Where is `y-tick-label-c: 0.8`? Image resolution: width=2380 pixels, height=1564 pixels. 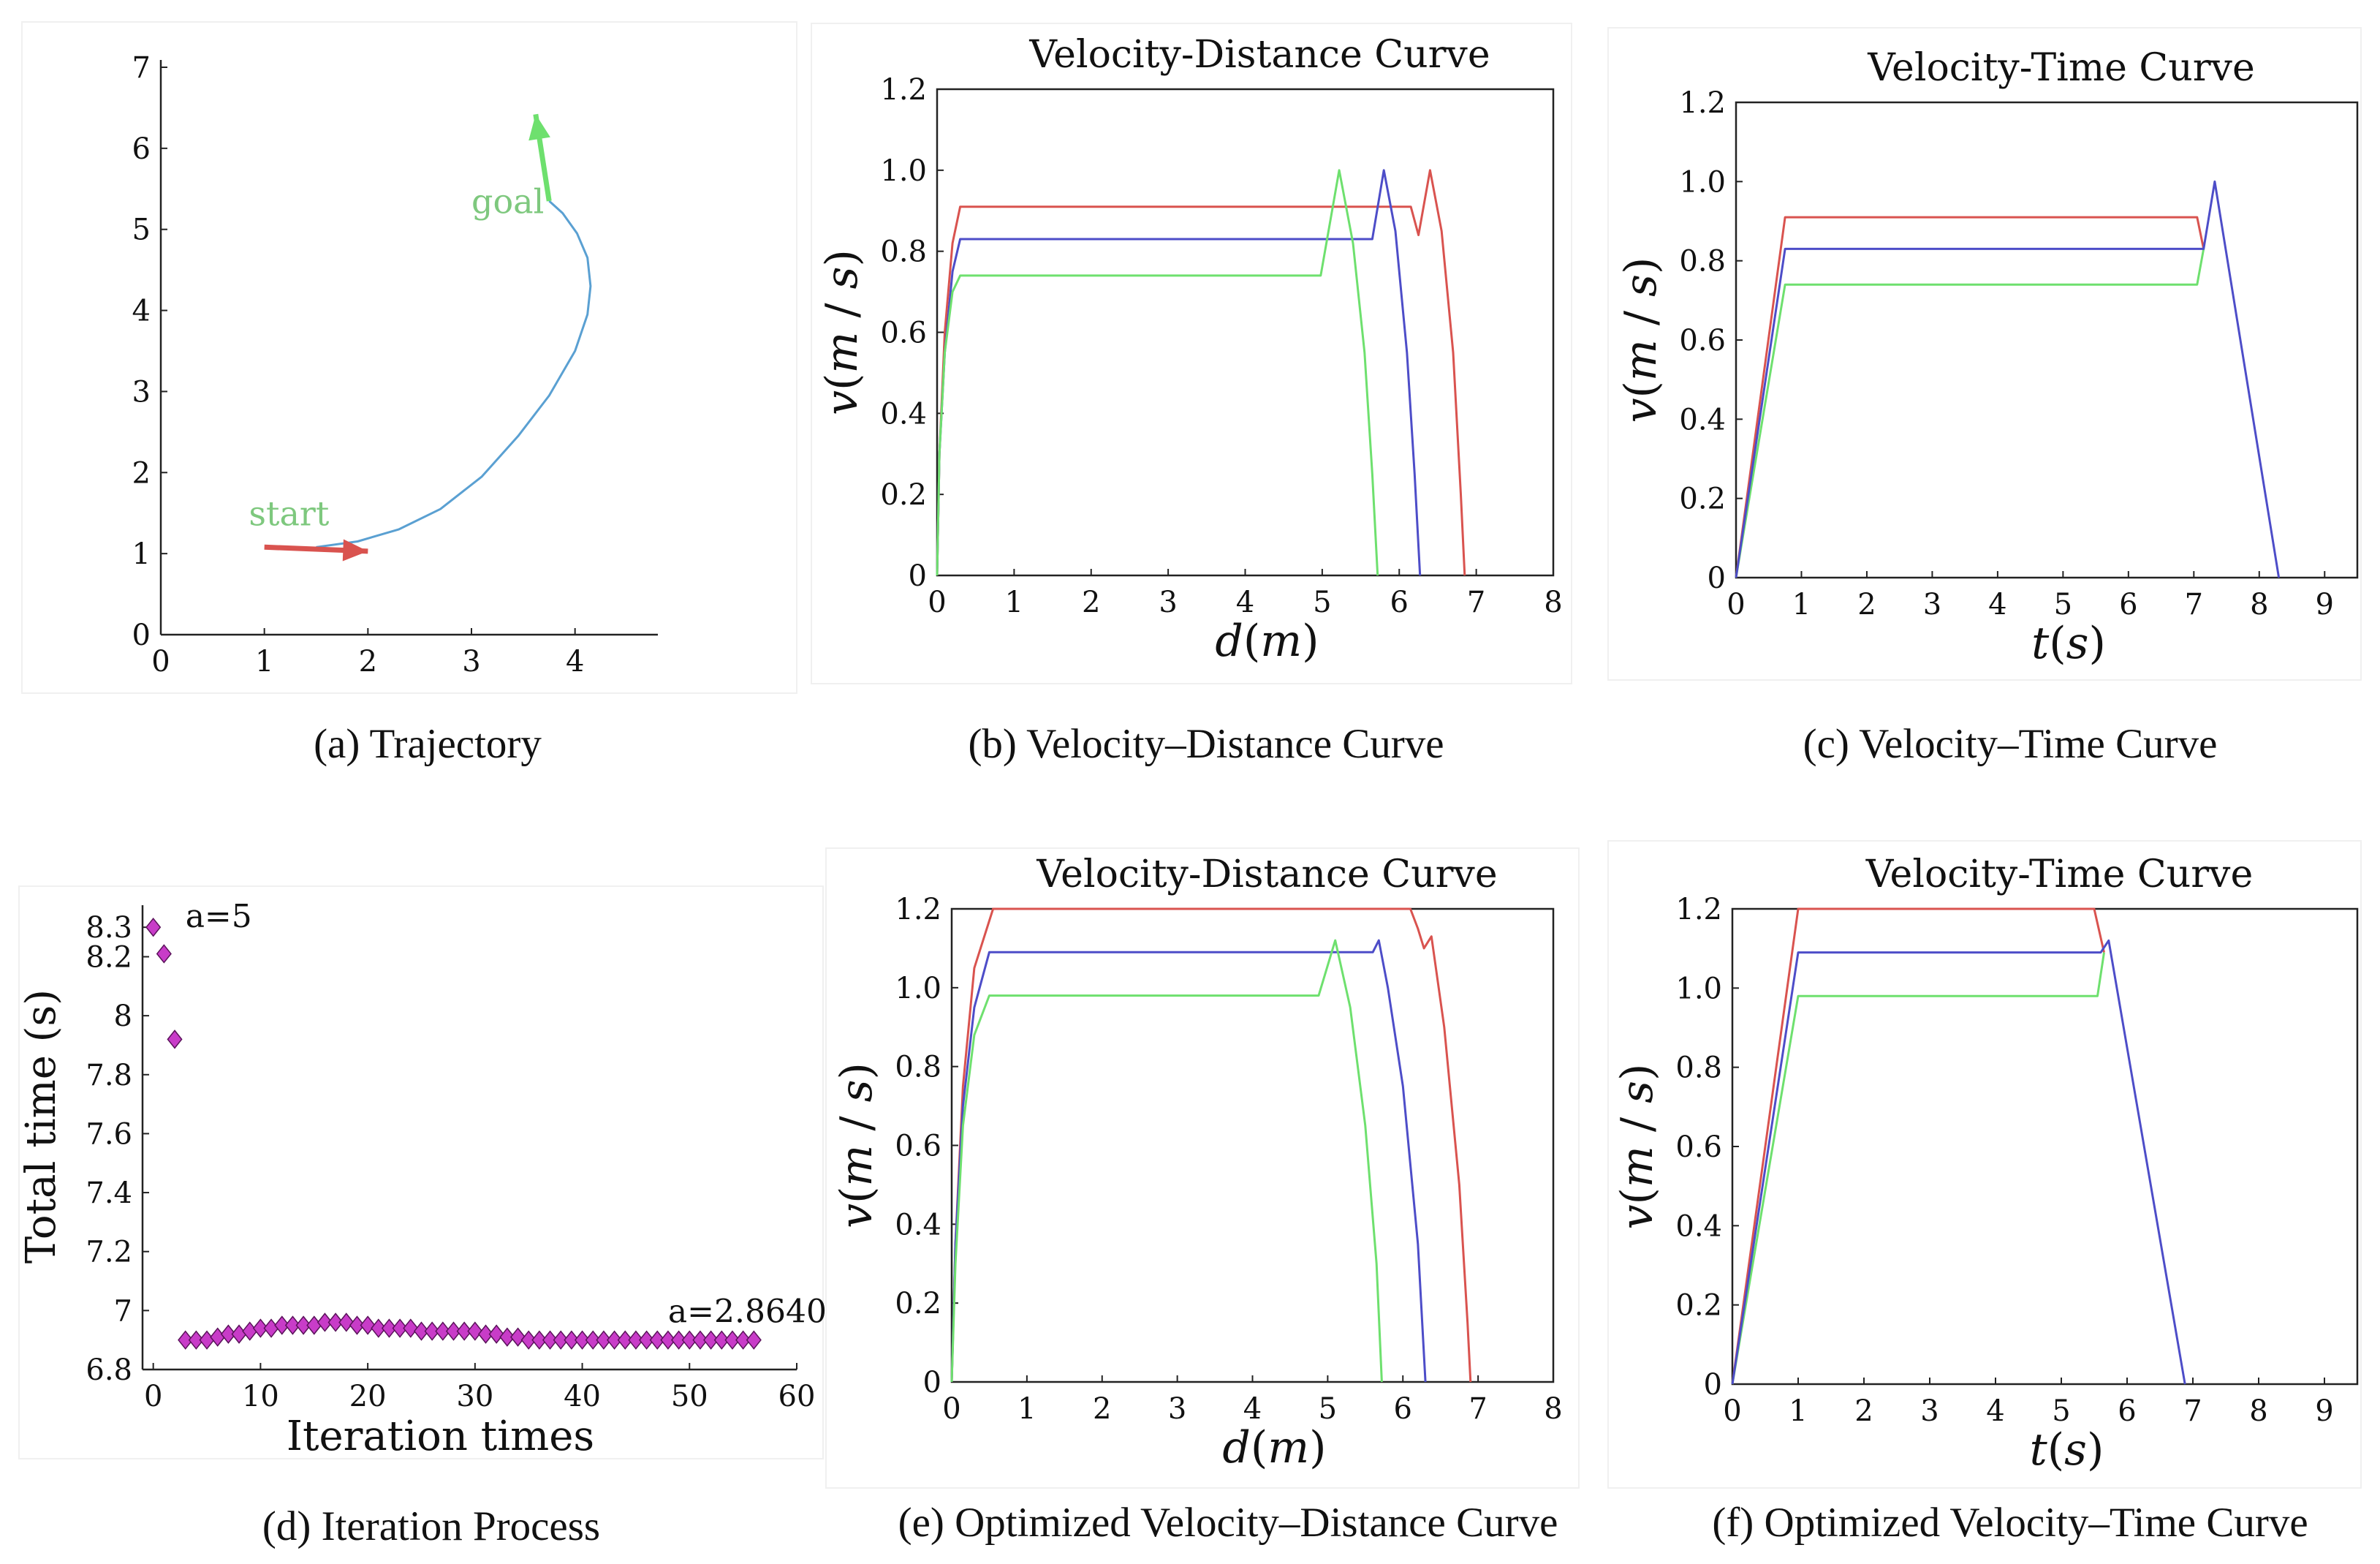 y-tick-label-c: 0.8 is located at coordinates (1702, 262).